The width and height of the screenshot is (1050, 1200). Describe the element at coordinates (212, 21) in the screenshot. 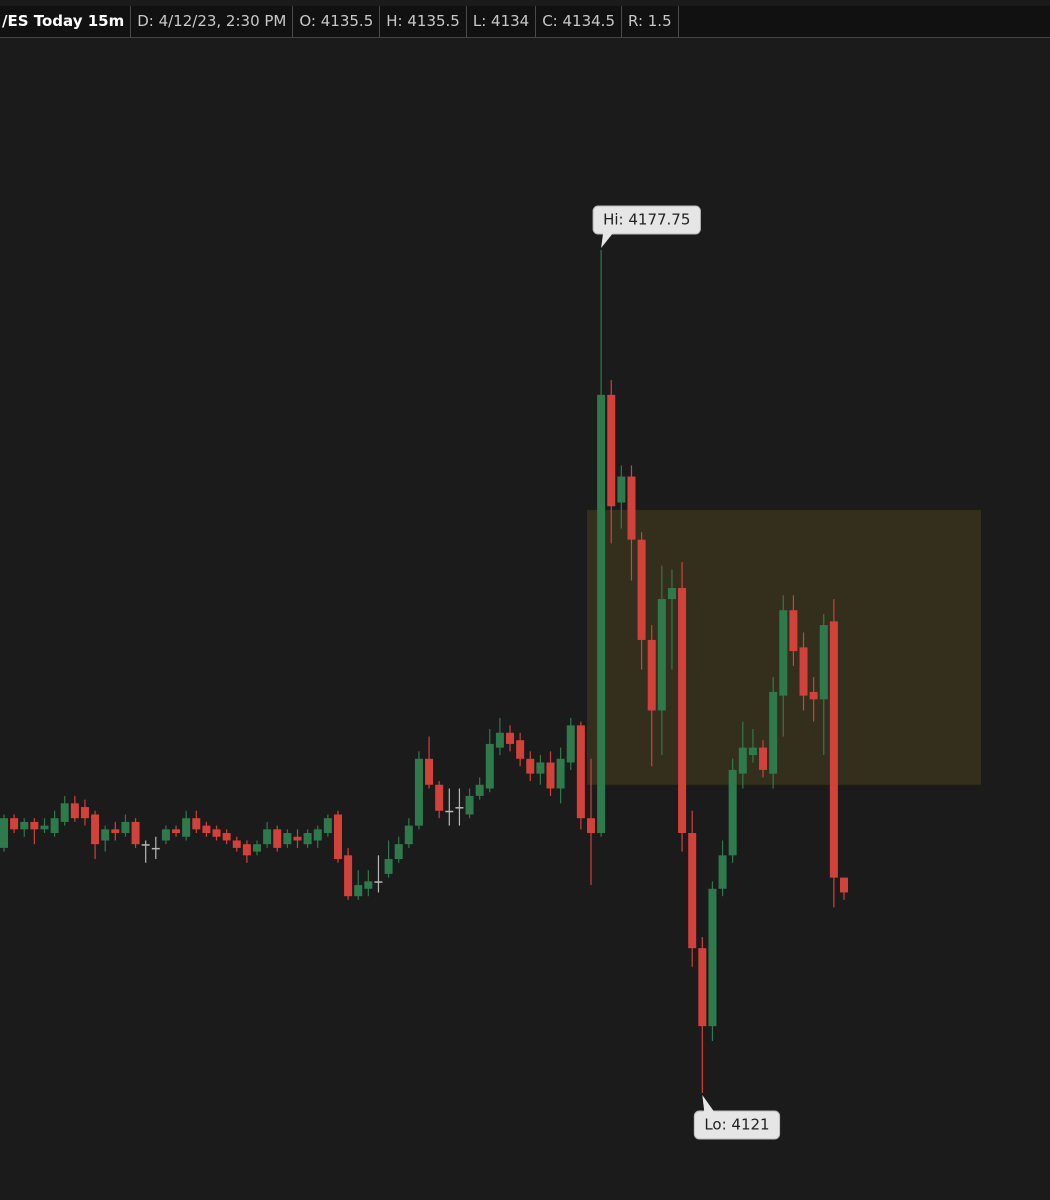

I see `header-field: D: 4/12/23, 2:30 PM` at that location.